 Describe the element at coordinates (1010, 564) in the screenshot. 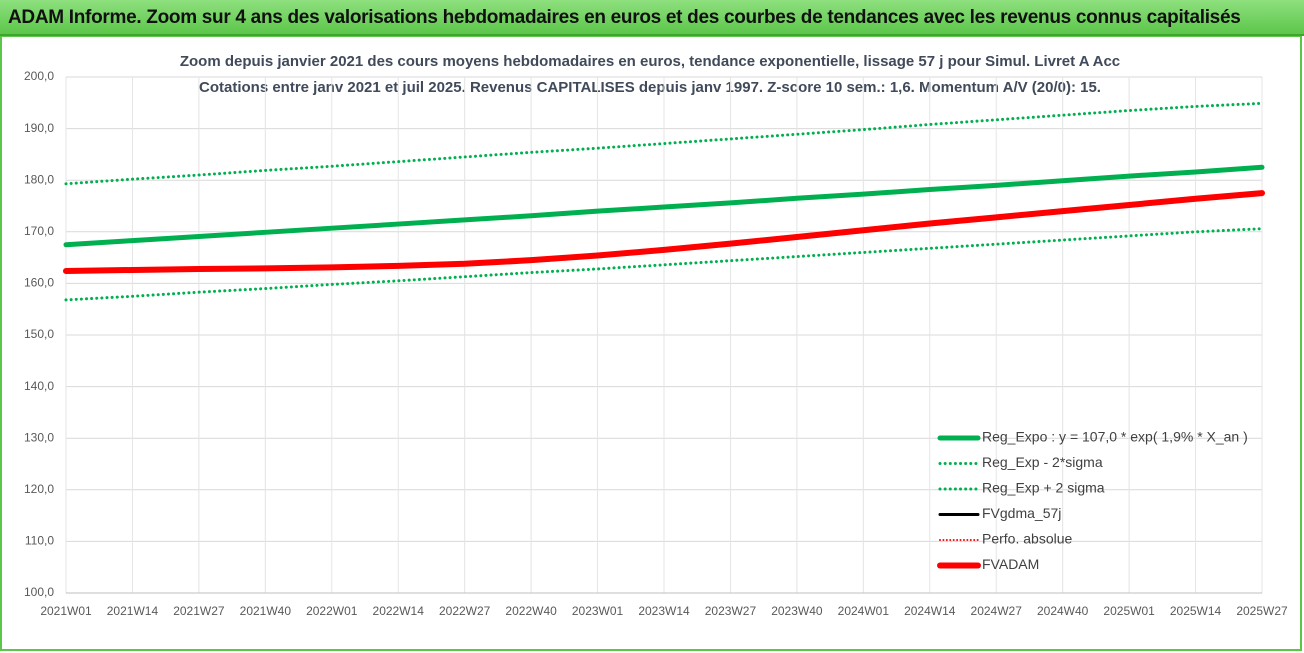

I see `legend-label: FVADAM` at that location.